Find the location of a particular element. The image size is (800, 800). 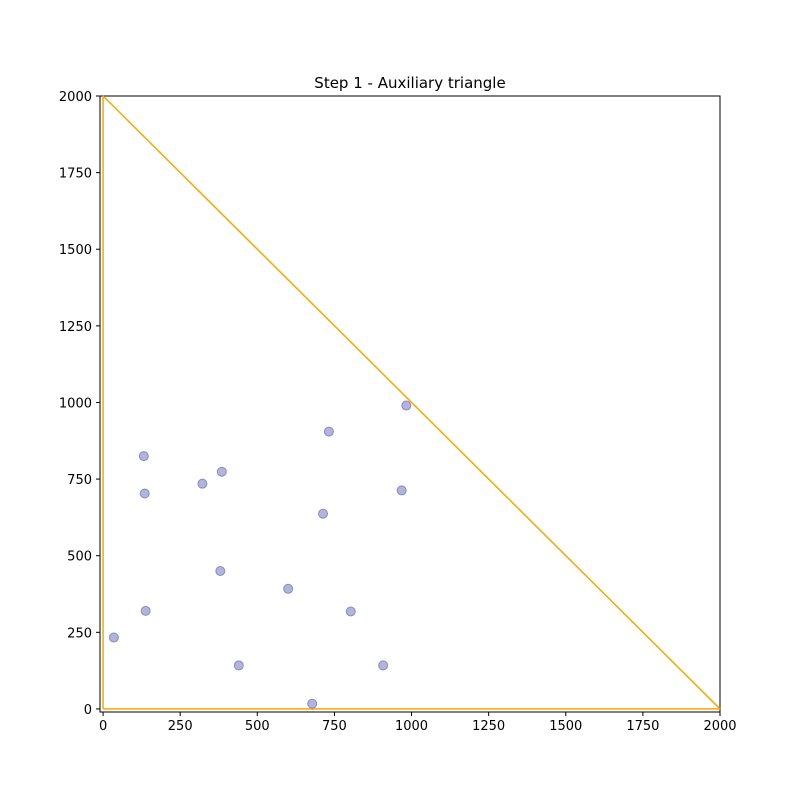

y-tick-label: 1250 is located at coordinates (75, 327).